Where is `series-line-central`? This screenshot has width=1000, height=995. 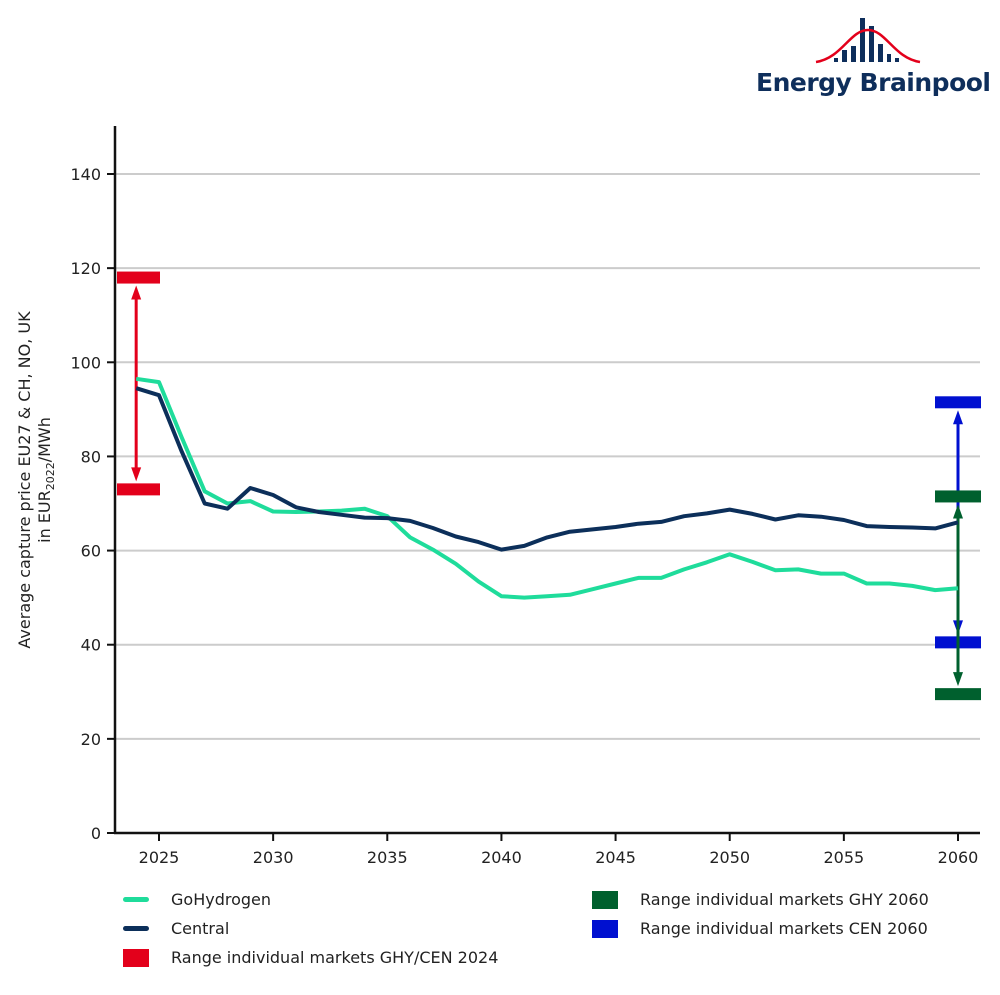
series-line-central is located at coordinates (547, 469).